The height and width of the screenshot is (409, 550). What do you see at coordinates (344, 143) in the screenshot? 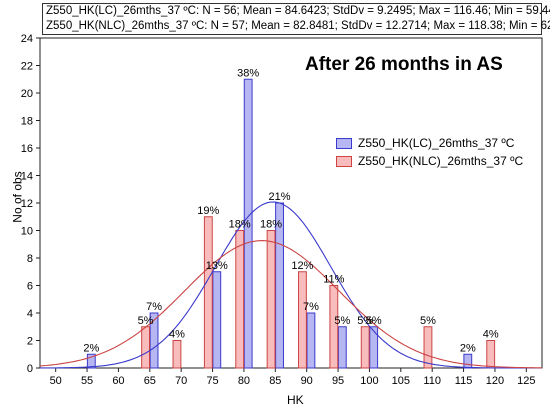
I see `legend-swatch-lc` at bounding box center [344, 143].